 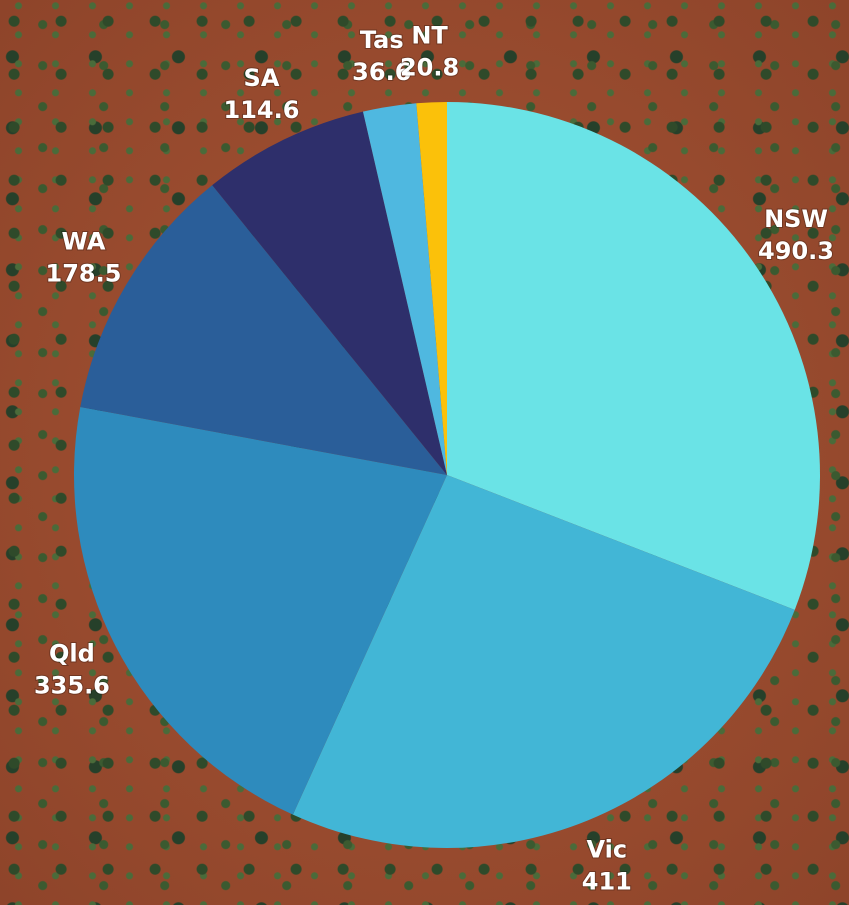 I want to click on slice-label: Qld, so click(x=72, y=654).